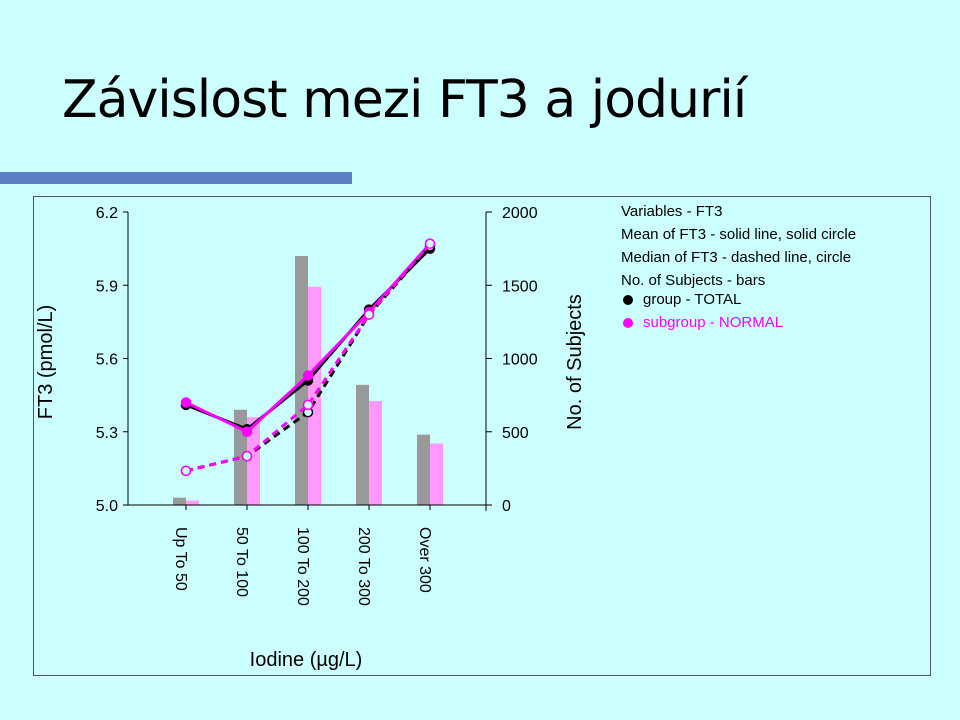 This screenshot has height=720, width=960. I want to click on legend-text: Median of FT3 - dashed line, circle, so click(736, 257).